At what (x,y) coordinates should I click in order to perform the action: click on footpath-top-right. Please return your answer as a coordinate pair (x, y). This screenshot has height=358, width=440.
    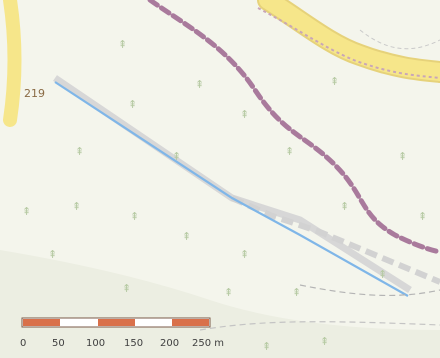
    Looking at the image, I should click on (399, 39).